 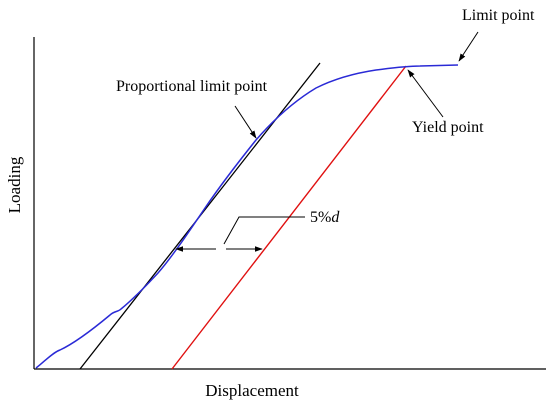 I want to click on offset-label: 5%d, so click(x=325, y=217).